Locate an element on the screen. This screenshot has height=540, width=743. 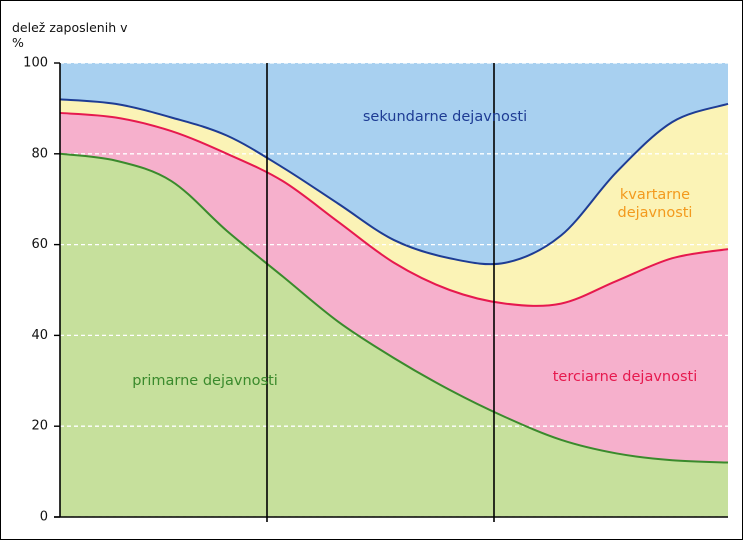
region-label: kvartarne dejavnosti is located at coordinates (655, 204).